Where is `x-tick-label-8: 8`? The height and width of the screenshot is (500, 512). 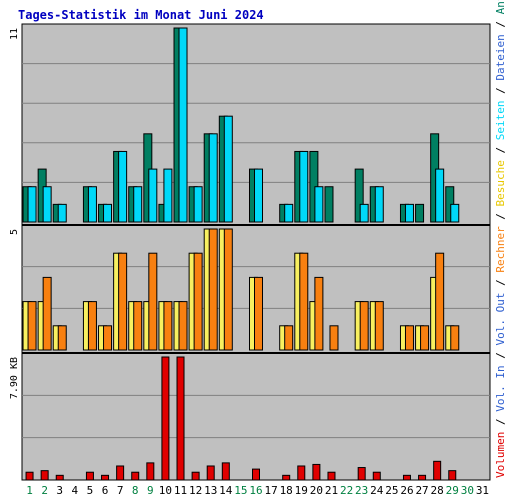 x-tick-label-8: 8 is located at coordinates (135, 490).